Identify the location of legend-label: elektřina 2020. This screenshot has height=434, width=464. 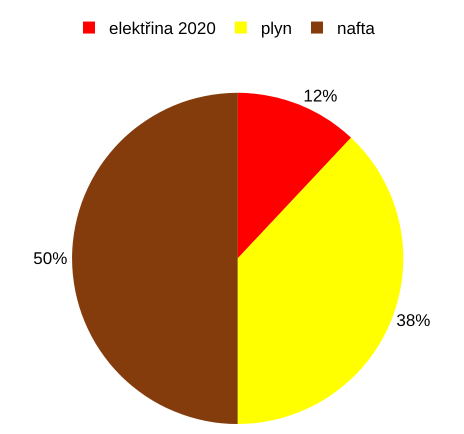
(162, 28).